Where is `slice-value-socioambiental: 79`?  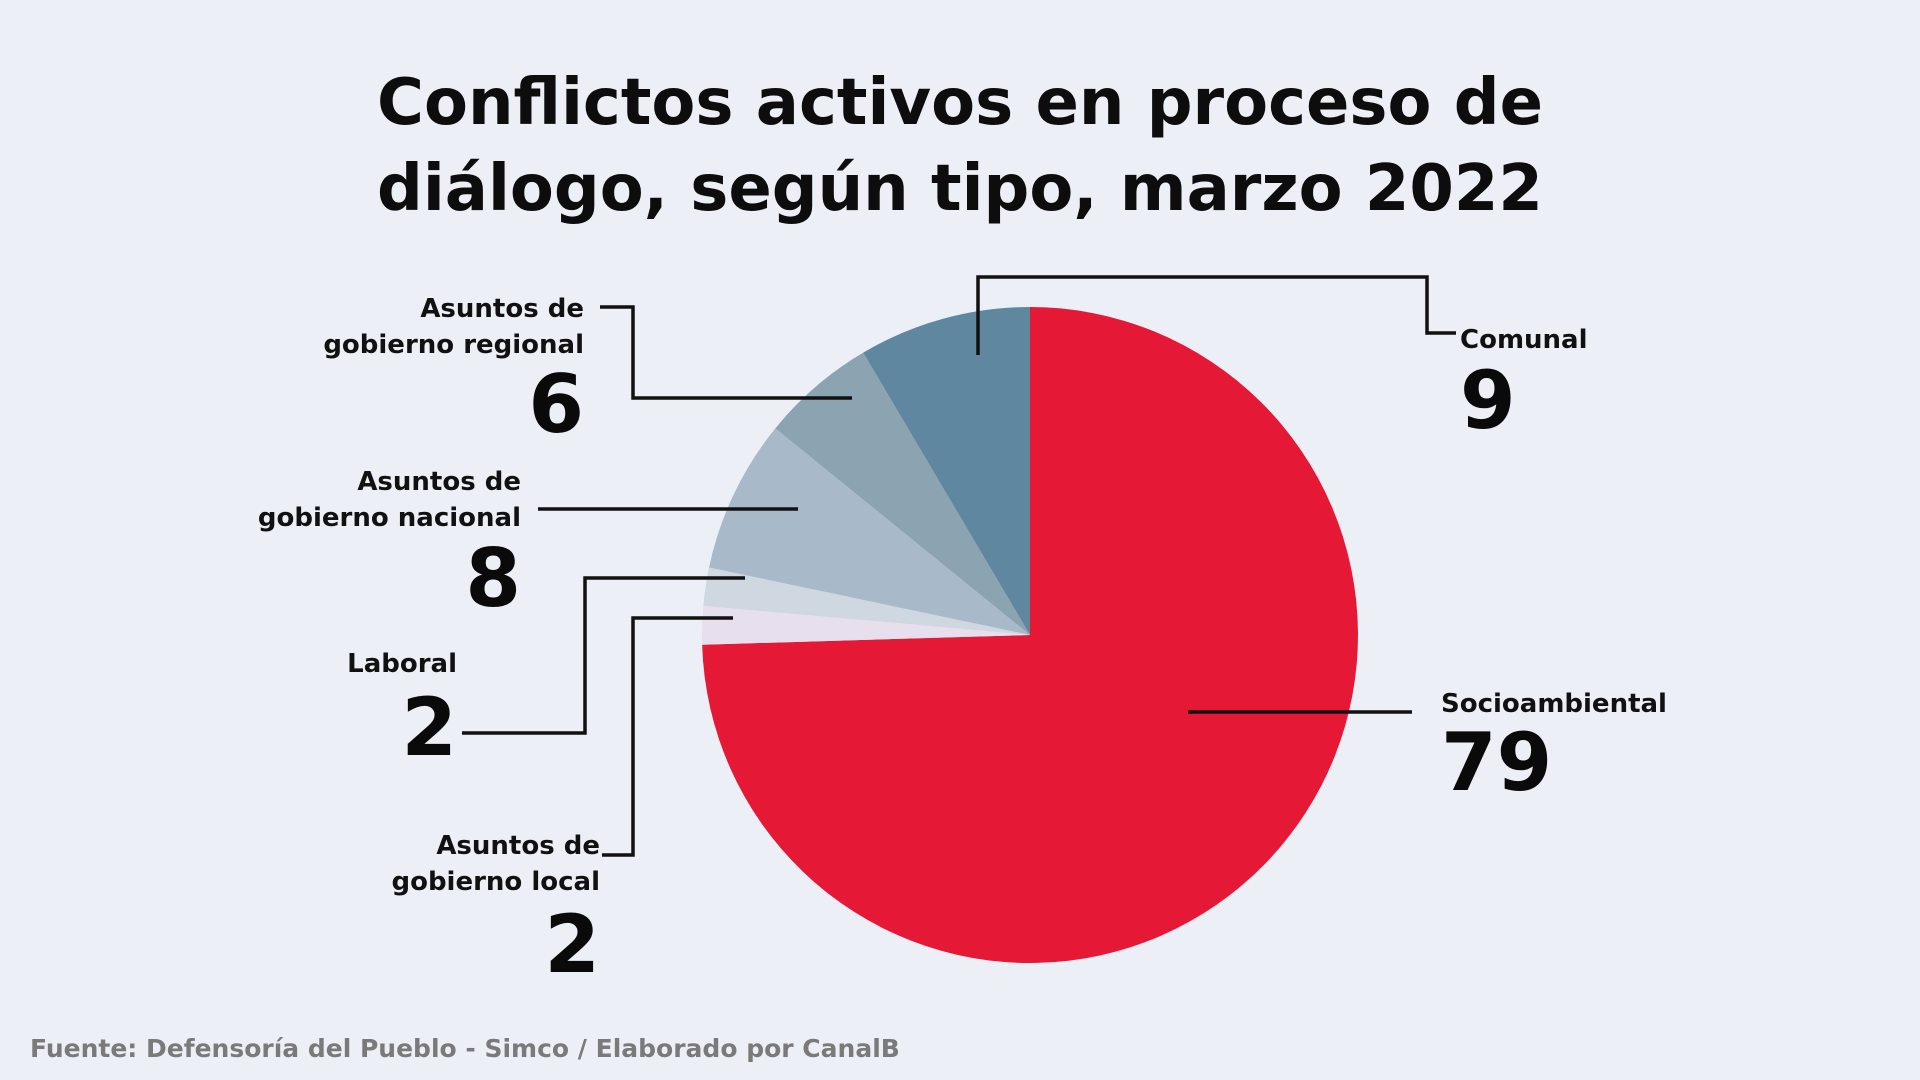
slice-value-socioambiental: 79 is located at coordinates (1496, 762).